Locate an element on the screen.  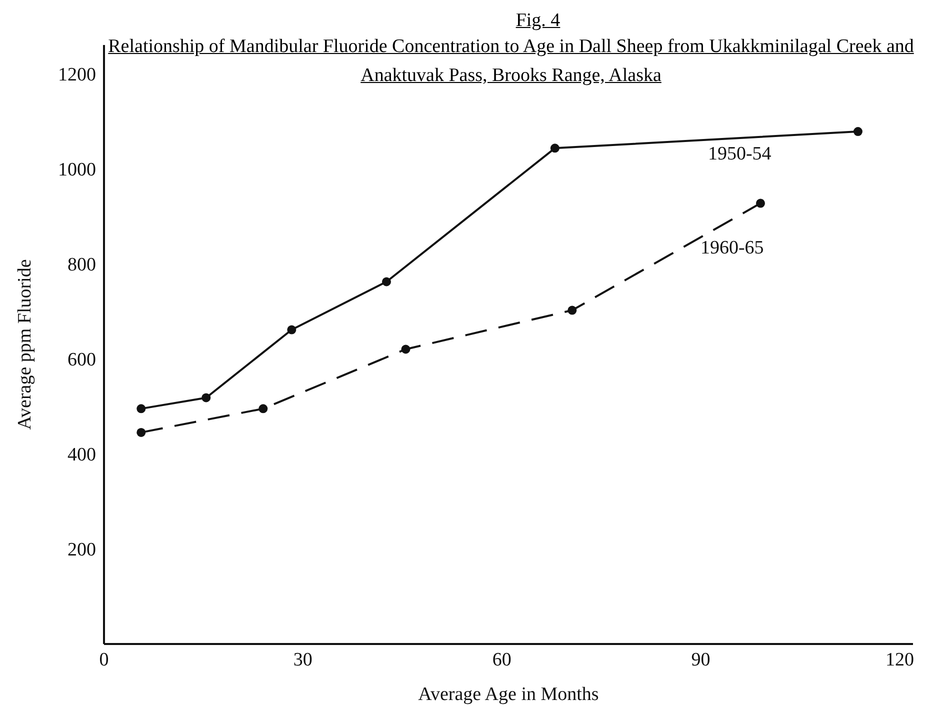
y-tick-label: 600 is located at coordinates (82, 360).